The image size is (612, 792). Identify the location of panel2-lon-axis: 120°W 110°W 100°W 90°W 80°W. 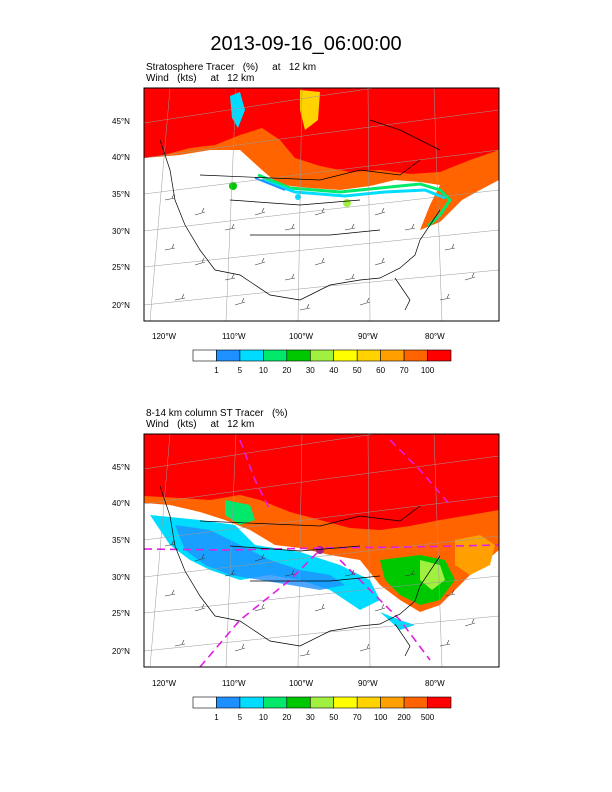
(298, 683).